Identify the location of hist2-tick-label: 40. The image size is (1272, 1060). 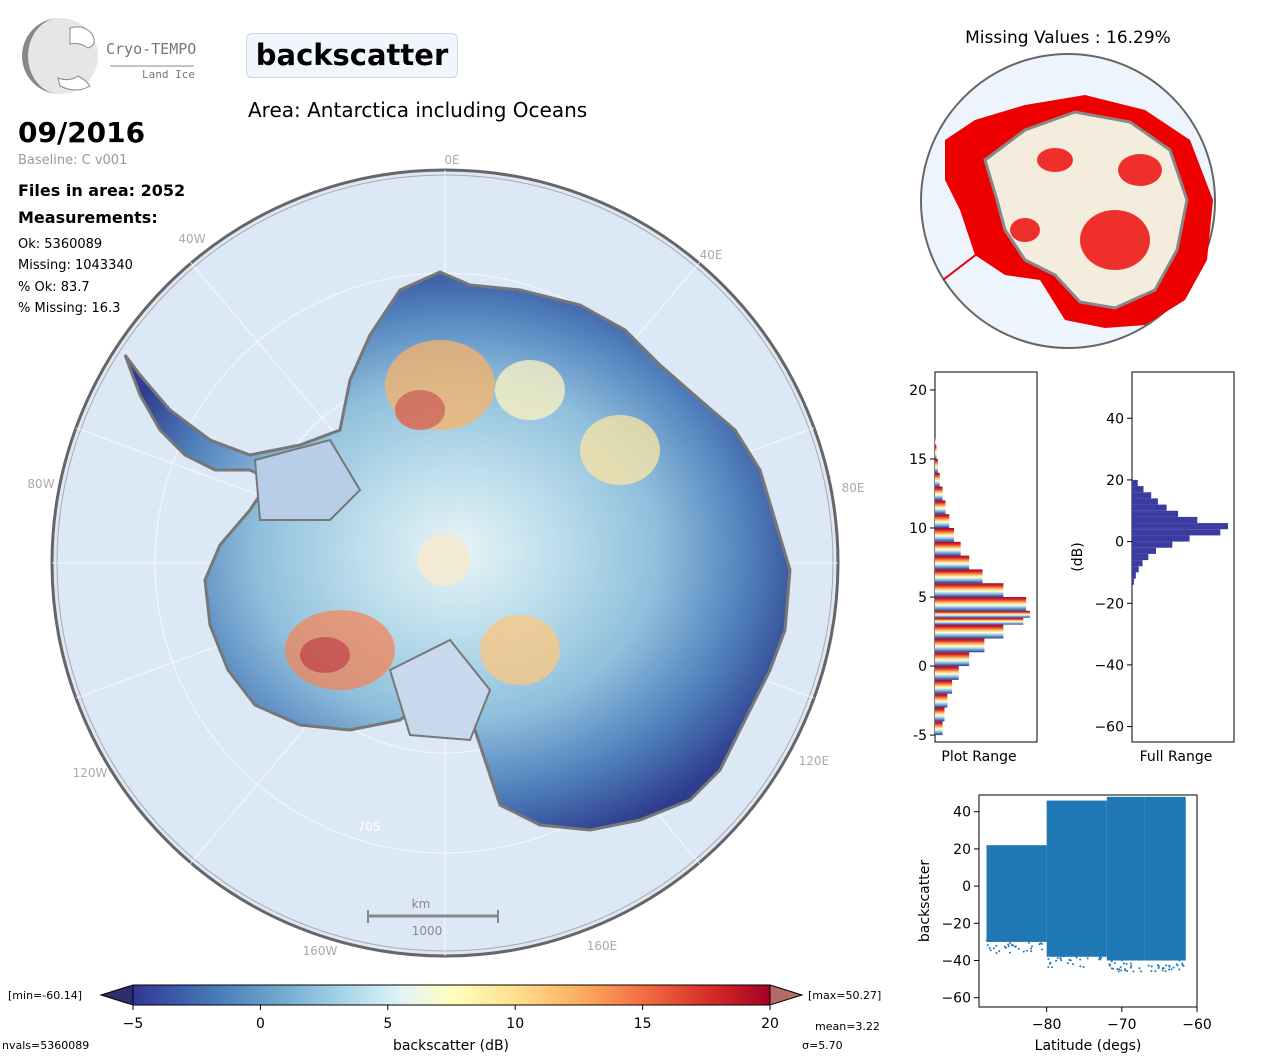
(1115, 419).